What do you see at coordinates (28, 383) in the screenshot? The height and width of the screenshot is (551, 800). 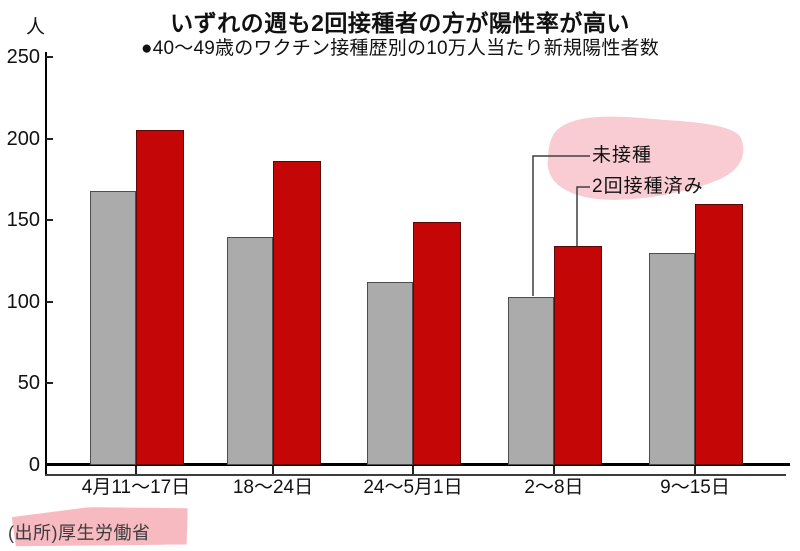 I see `y-tick-label: 50` at bounding box center [28, 383].